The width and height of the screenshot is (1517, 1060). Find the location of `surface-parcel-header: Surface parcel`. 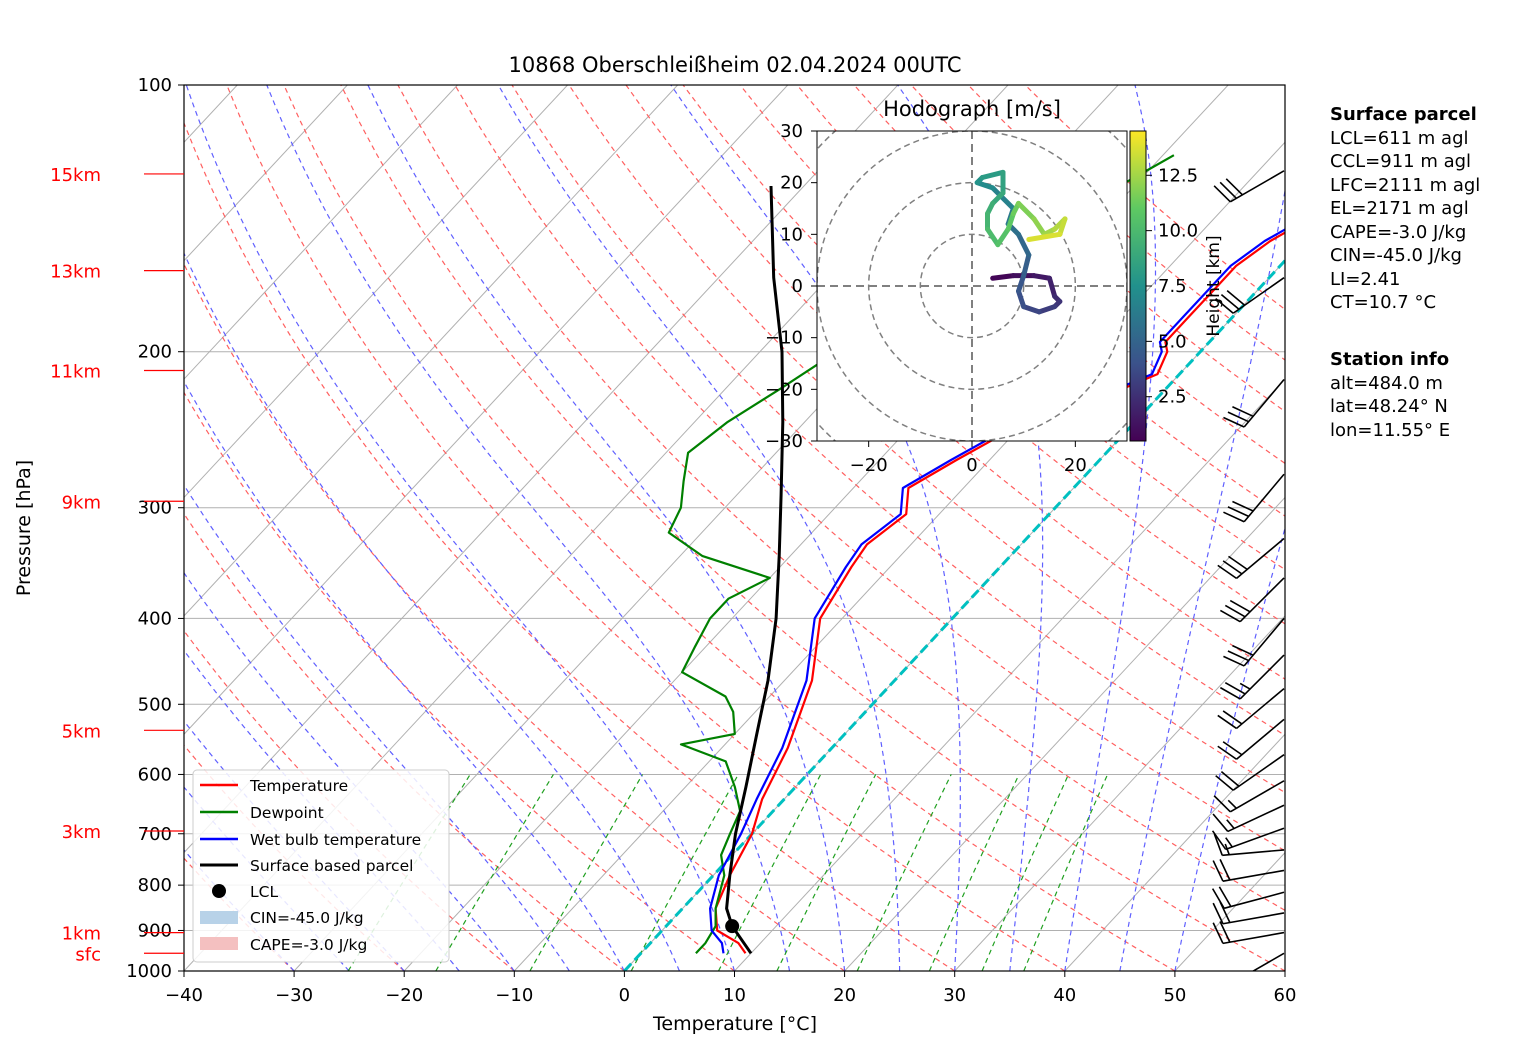

surface-parcel-header: Surface parcel is located at coordinates (1405, 115).